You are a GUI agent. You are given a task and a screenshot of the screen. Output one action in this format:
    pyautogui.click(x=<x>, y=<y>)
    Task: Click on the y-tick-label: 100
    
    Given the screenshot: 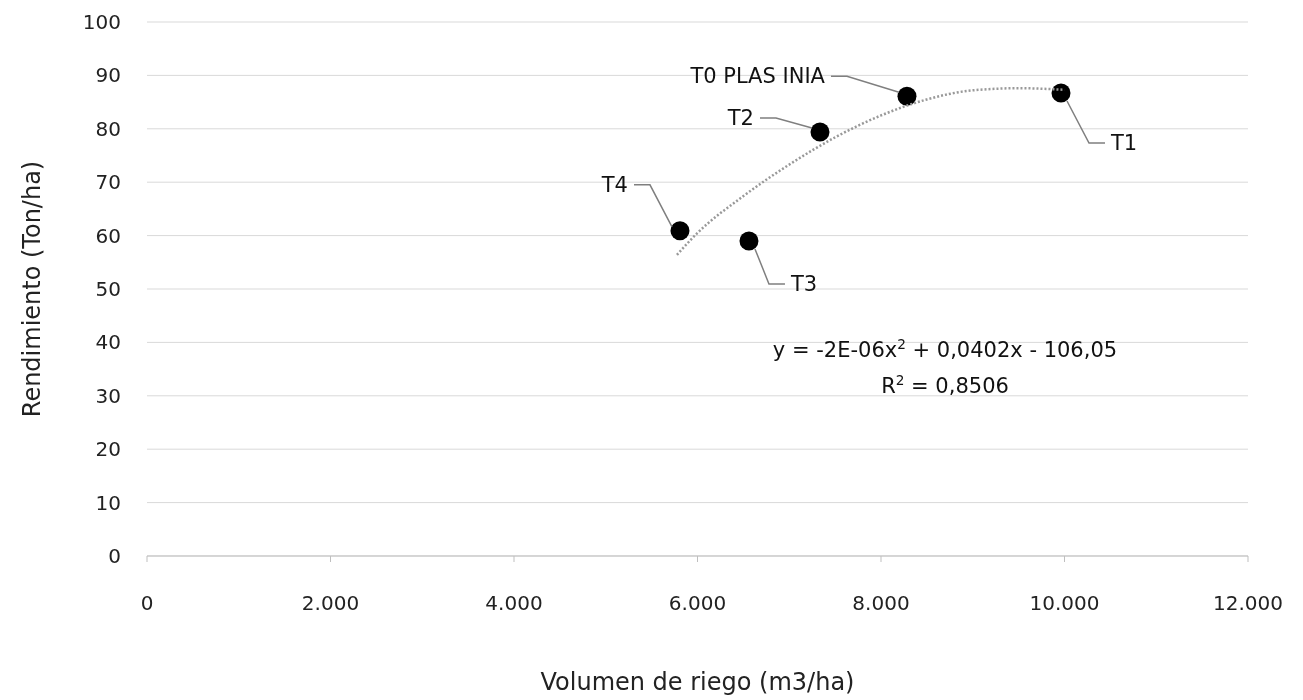 What is the action you would take?
    pyautogui.click(x=101, y=22)
    